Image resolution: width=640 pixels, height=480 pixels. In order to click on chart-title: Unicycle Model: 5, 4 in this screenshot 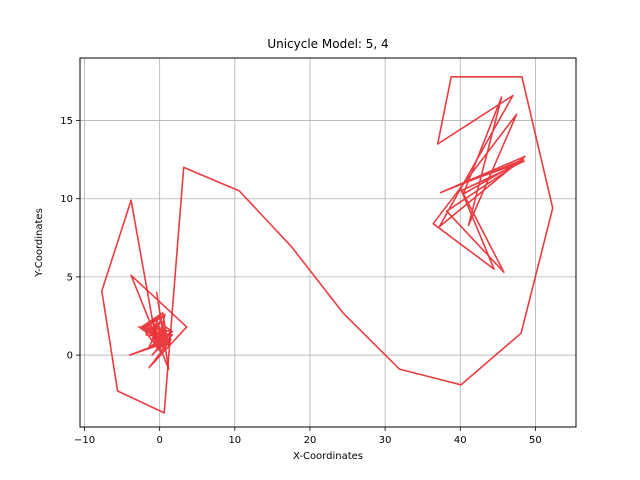, I will do `click(327, 44)`.